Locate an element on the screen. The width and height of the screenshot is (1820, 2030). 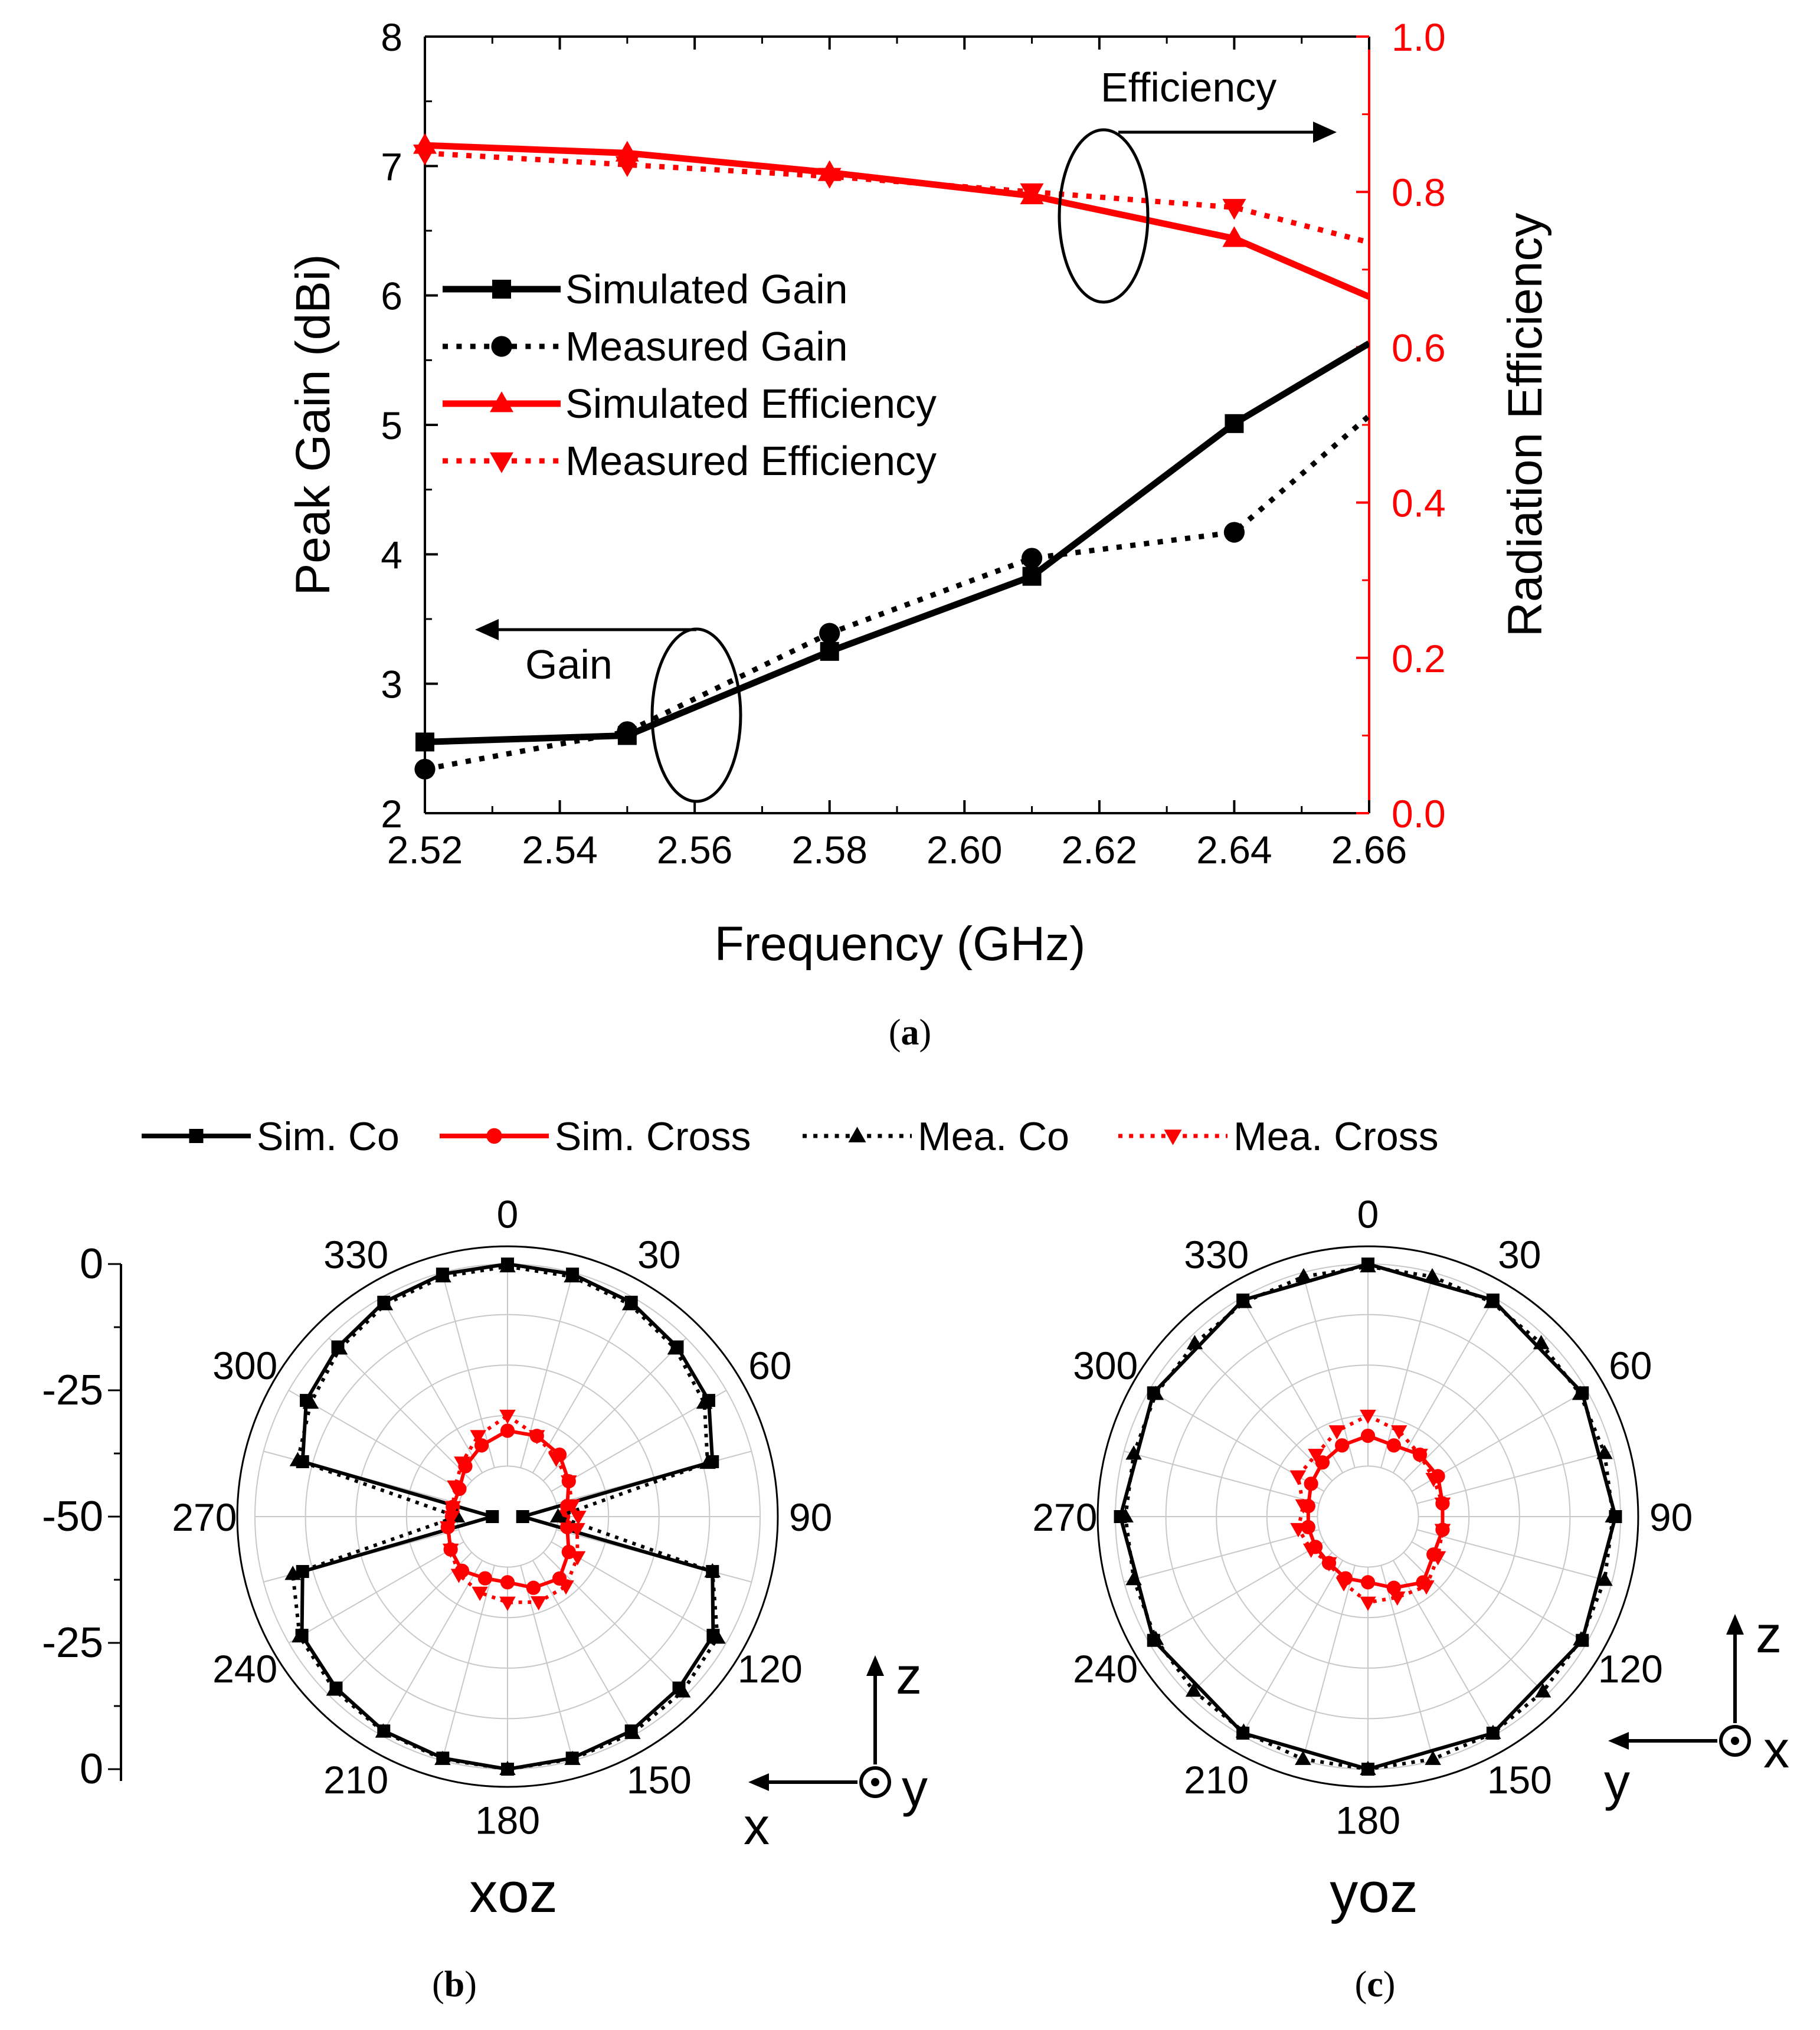
coord-out-label: x is located at coordinates (1776, 1750).